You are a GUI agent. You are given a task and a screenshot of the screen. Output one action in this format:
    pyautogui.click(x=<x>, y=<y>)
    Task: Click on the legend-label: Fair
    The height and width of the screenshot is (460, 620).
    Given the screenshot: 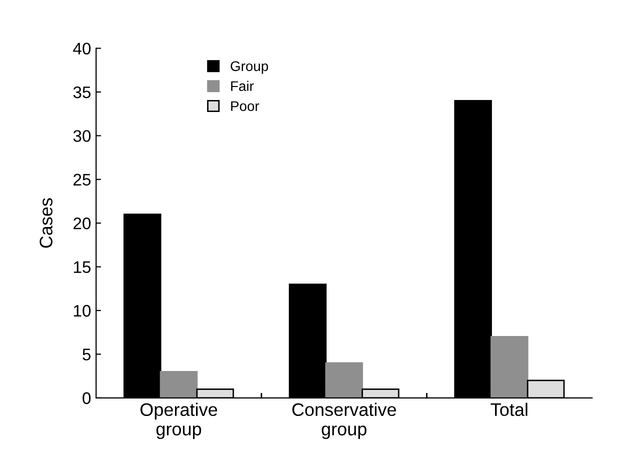 What is the action you would take?
    pyautogui.click(x=242, y=86)
    